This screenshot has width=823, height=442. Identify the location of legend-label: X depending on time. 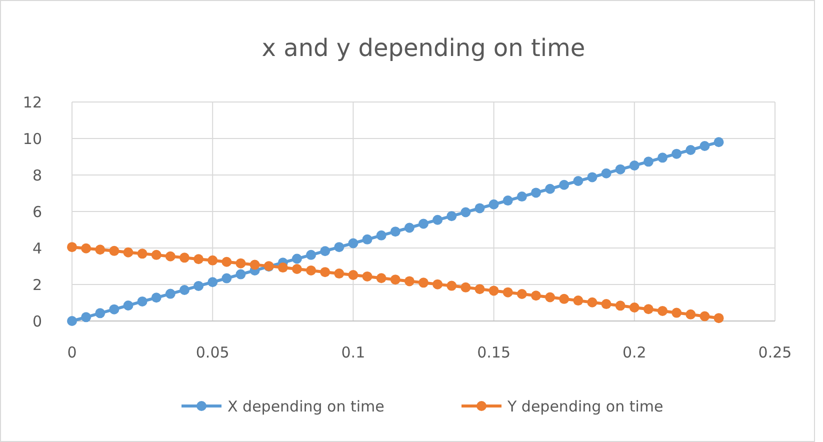
(306, 406).